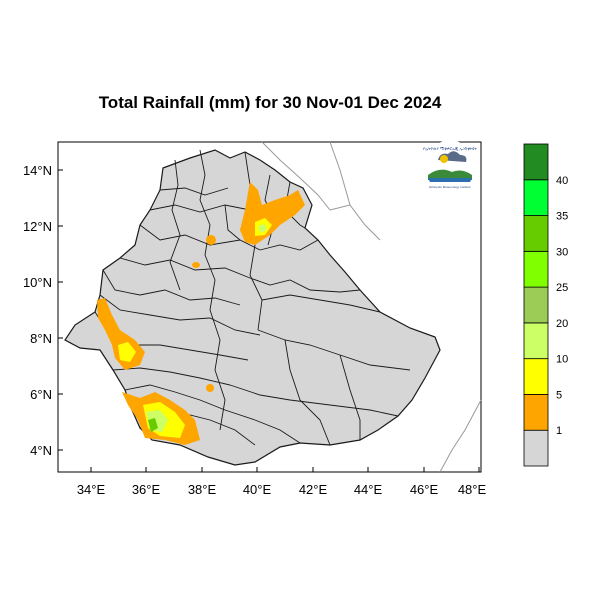 Image resolution: width=600 pixels, height=600 pixels. I want to click on logo-land-icon, so click(450, 174).